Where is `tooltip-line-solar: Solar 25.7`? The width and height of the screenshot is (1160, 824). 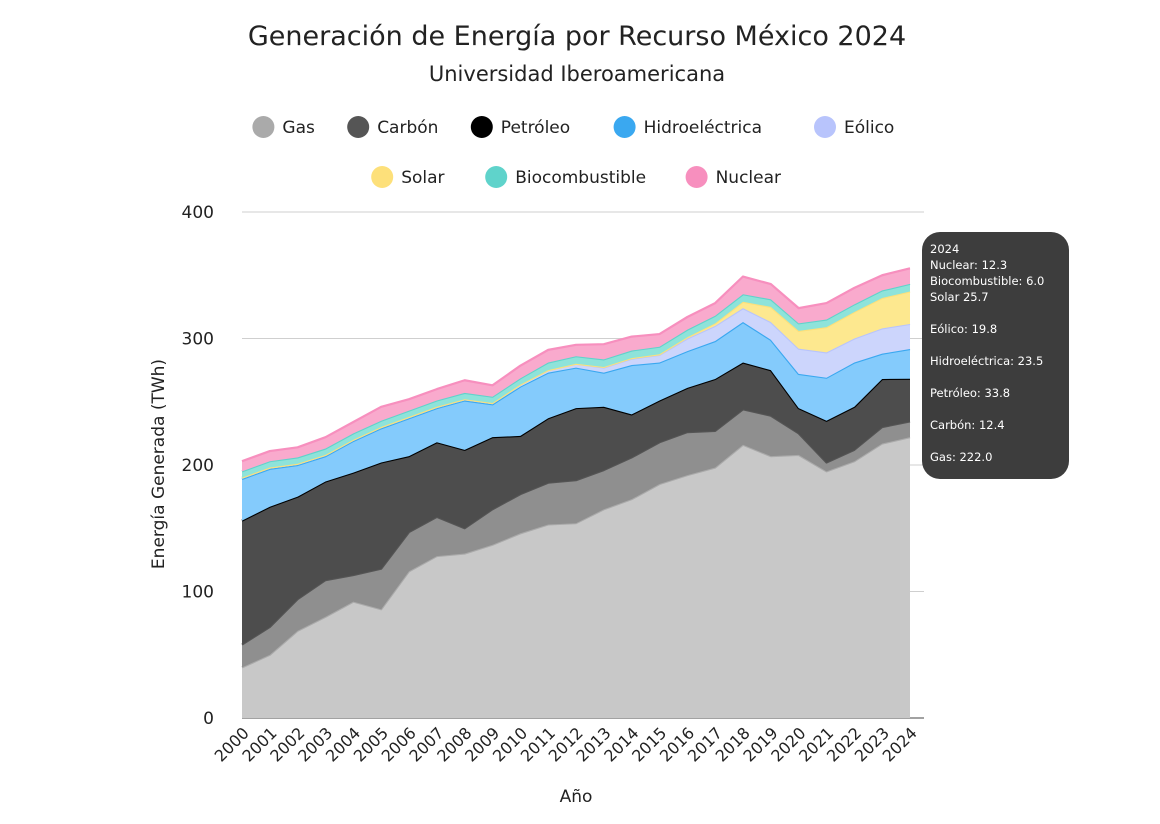 tooltip-line-solar: Solar 25.7 is located at coordinates (959, 297).